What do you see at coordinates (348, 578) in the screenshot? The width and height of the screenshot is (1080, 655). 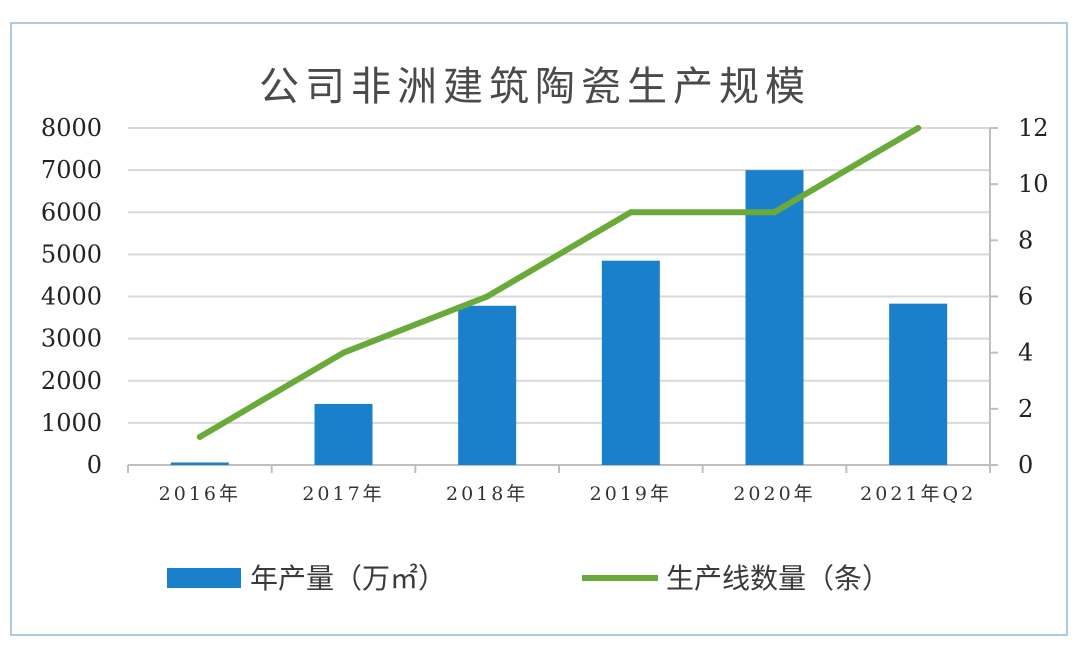 I see `legend-bar-label: 年产量（万㎡）` at bounding box center [348, 578].